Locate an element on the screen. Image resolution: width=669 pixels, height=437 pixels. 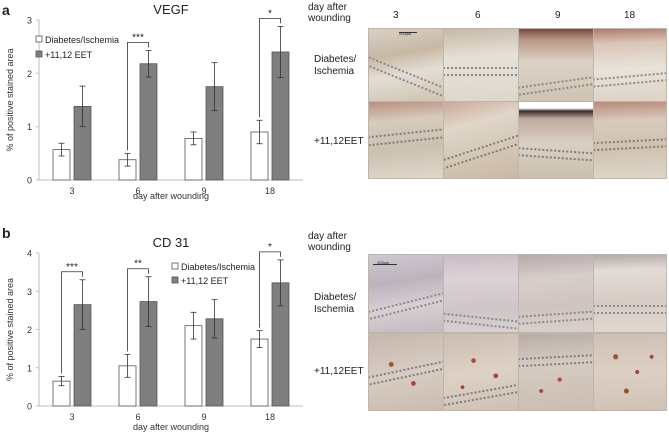
micrograph-vegf-diabetes-day6 is located at coordinates (481, 65).